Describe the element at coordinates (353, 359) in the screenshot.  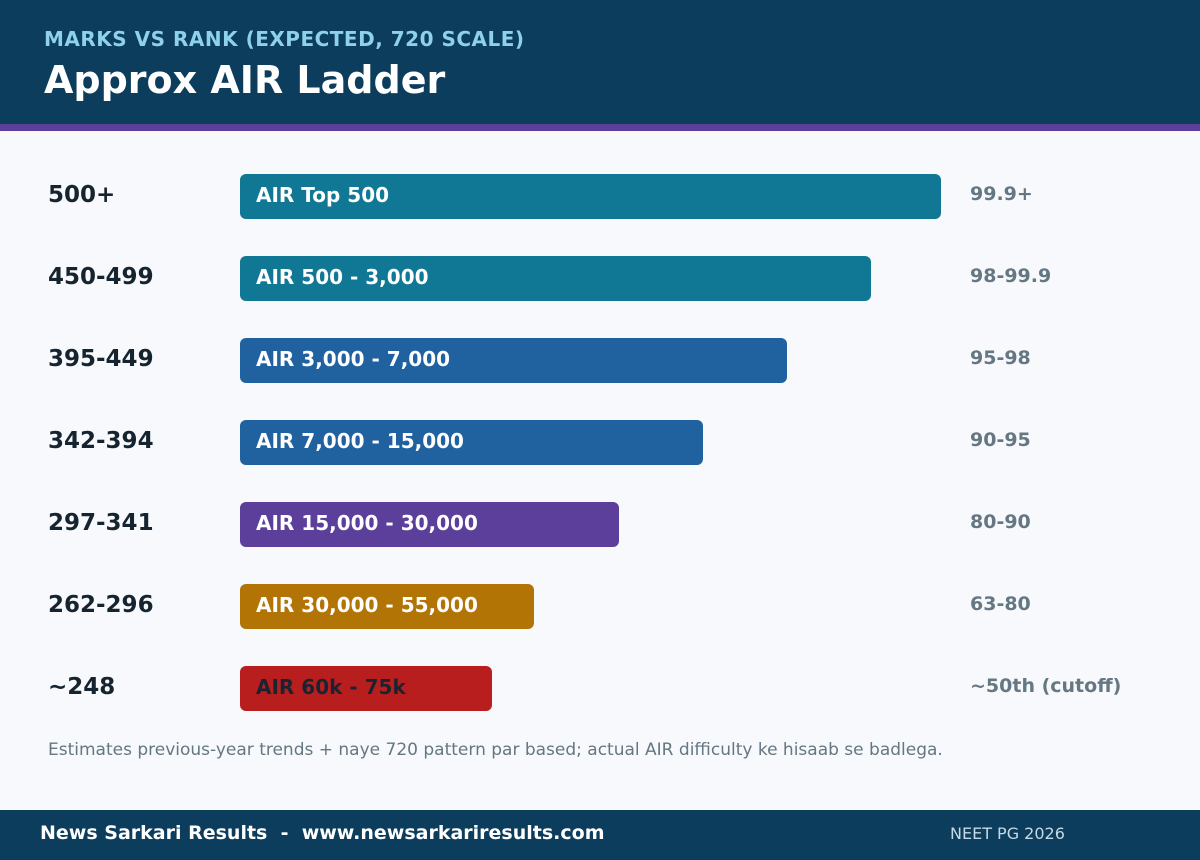
I see `air-range-label: AIR 3,000 - 7,000` at that location.